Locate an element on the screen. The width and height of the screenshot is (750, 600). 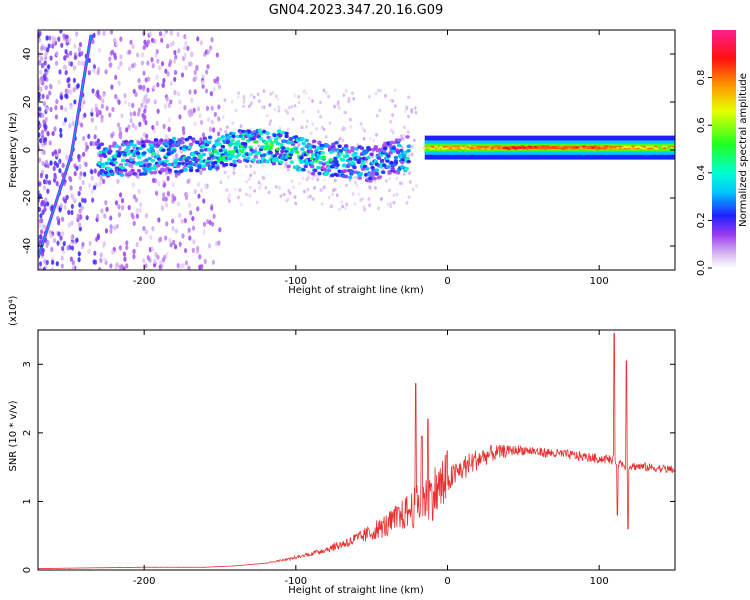
colorbar-tick-label: 0.6 is located at coordinates (701, 125).